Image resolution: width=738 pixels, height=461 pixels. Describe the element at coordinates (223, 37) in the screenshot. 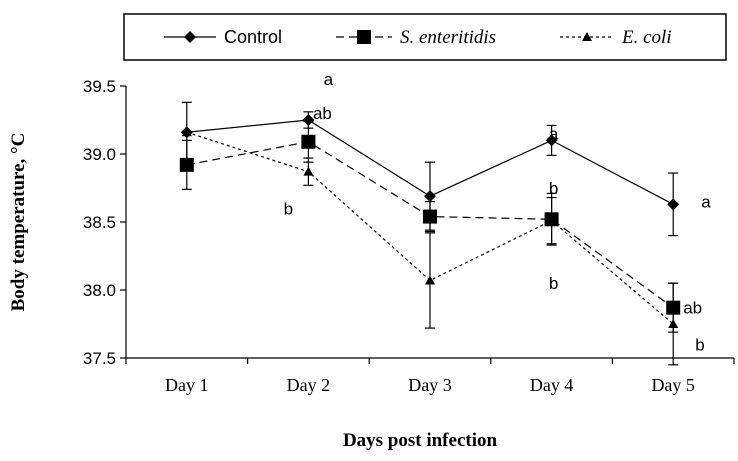

I see `legend-entry: Control` at that location.